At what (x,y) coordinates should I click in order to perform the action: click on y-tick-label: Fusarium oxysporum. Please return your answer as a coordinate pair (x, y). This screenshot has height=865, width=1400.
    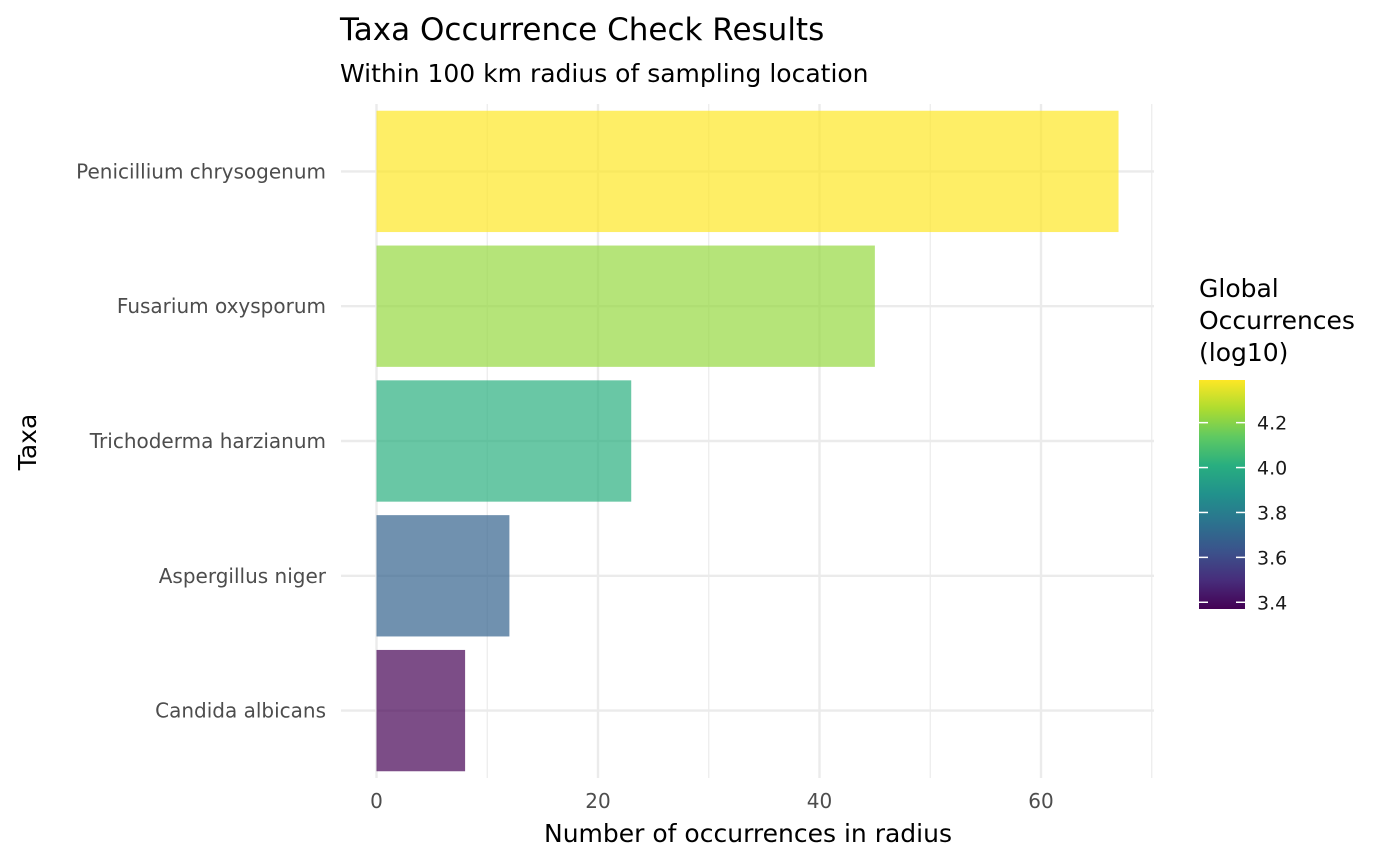
    Looking at the image, I should click on (221, 306).